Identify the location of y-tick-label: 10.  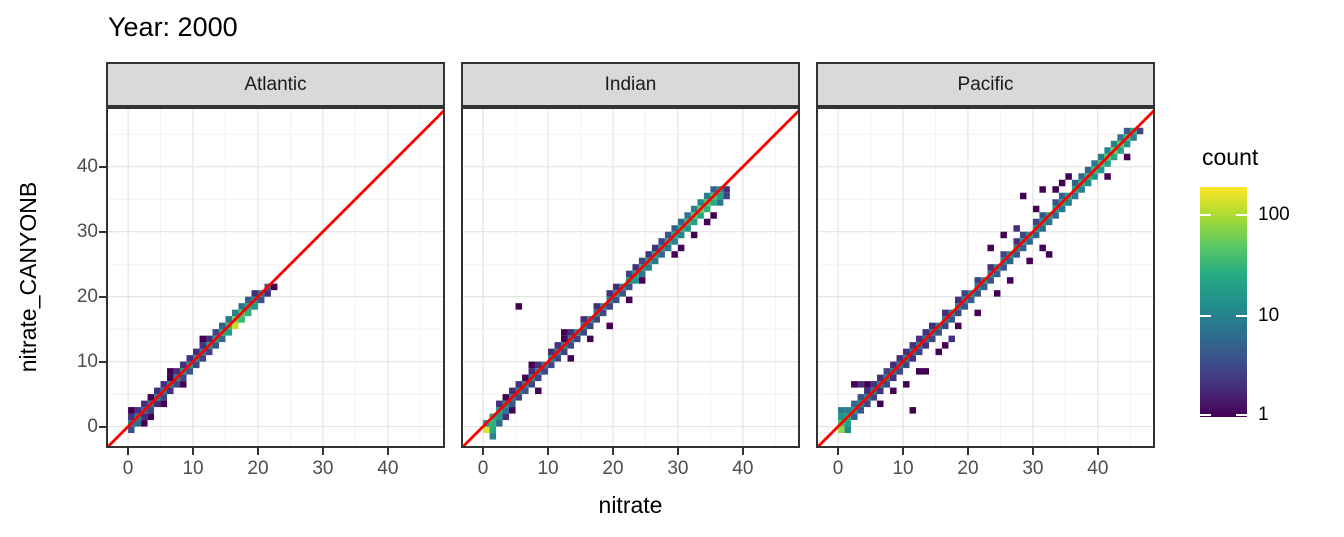
(87, 361).